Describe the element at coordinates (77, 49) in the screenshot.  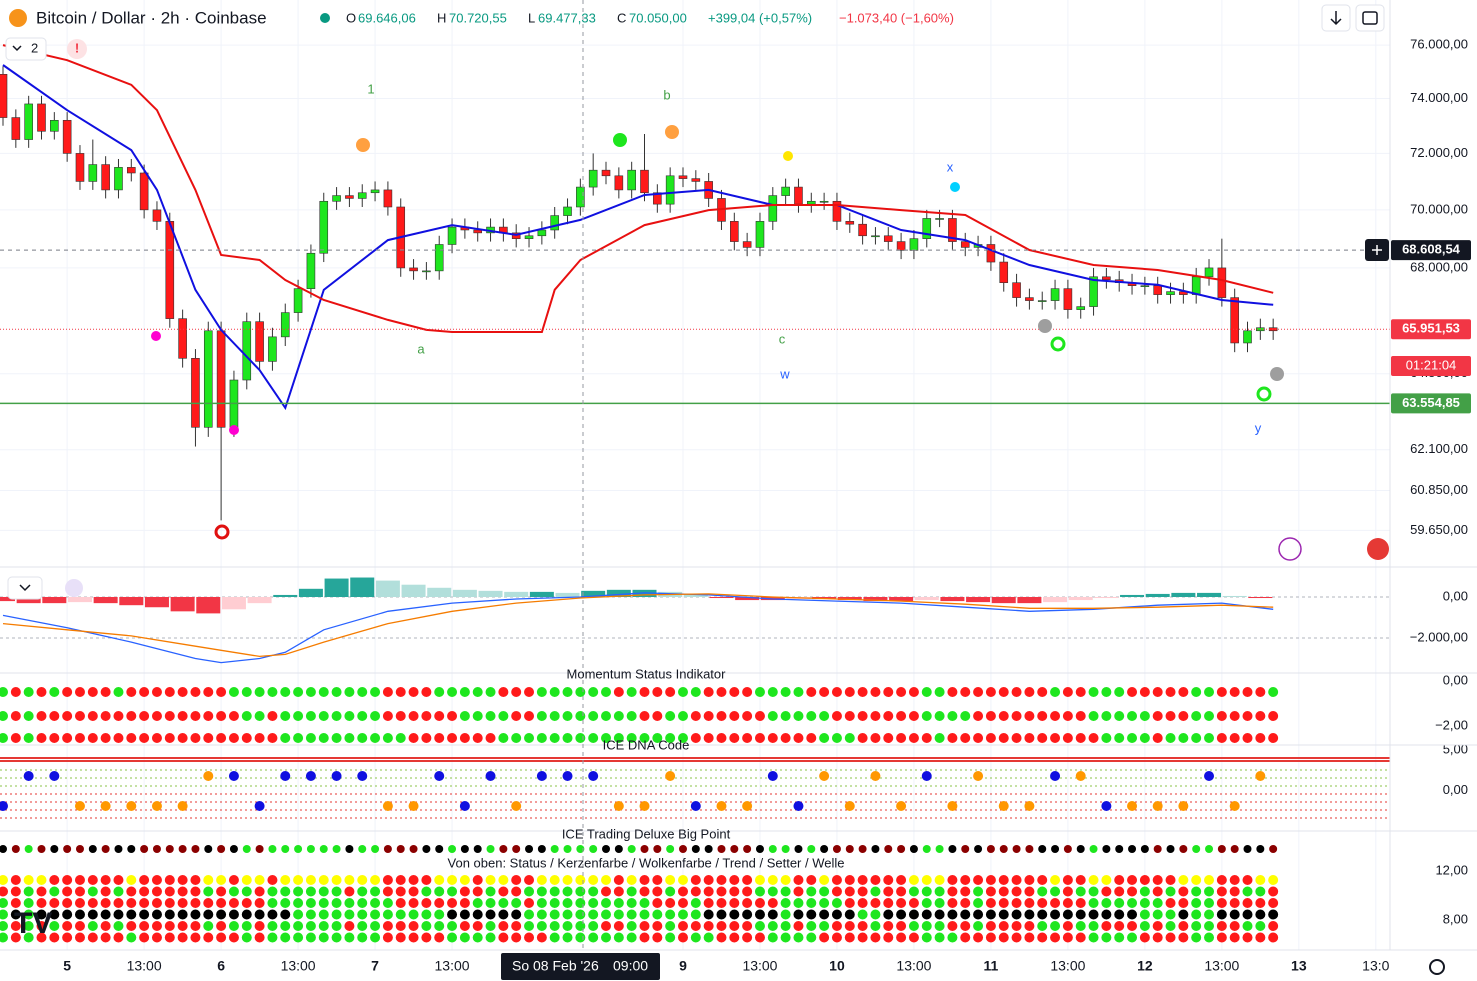
I see `alert-icon` at that location.